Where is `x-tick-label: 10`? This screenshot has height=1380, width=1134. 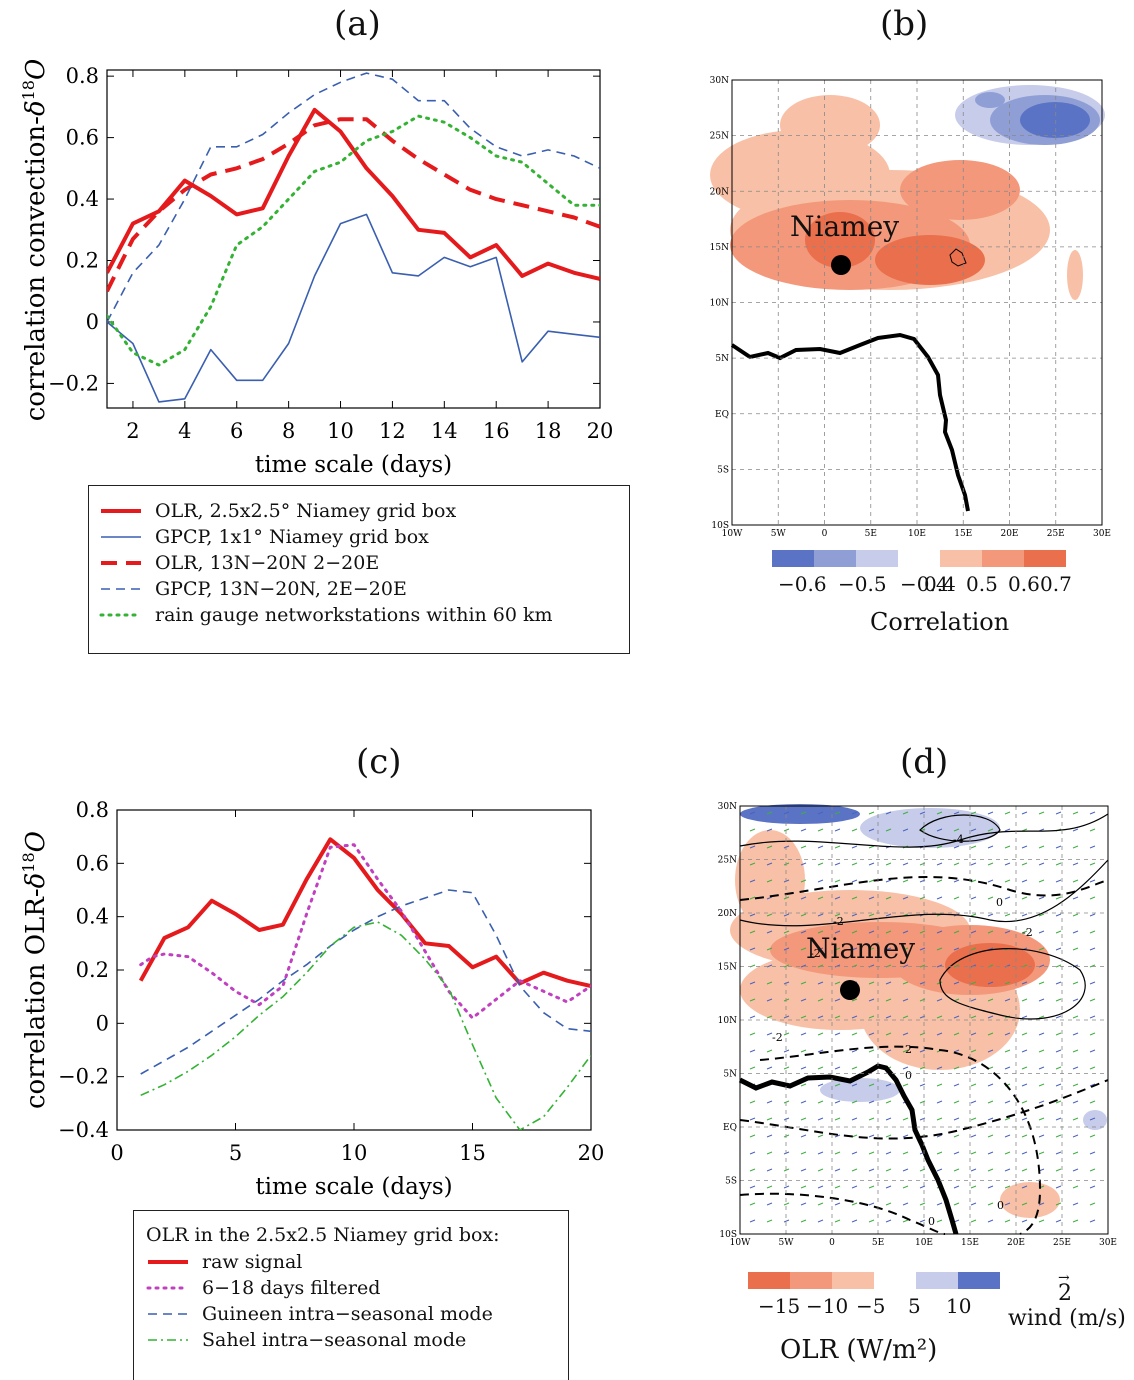 x-tick-label: 10 is located at coordinates (340, 431).